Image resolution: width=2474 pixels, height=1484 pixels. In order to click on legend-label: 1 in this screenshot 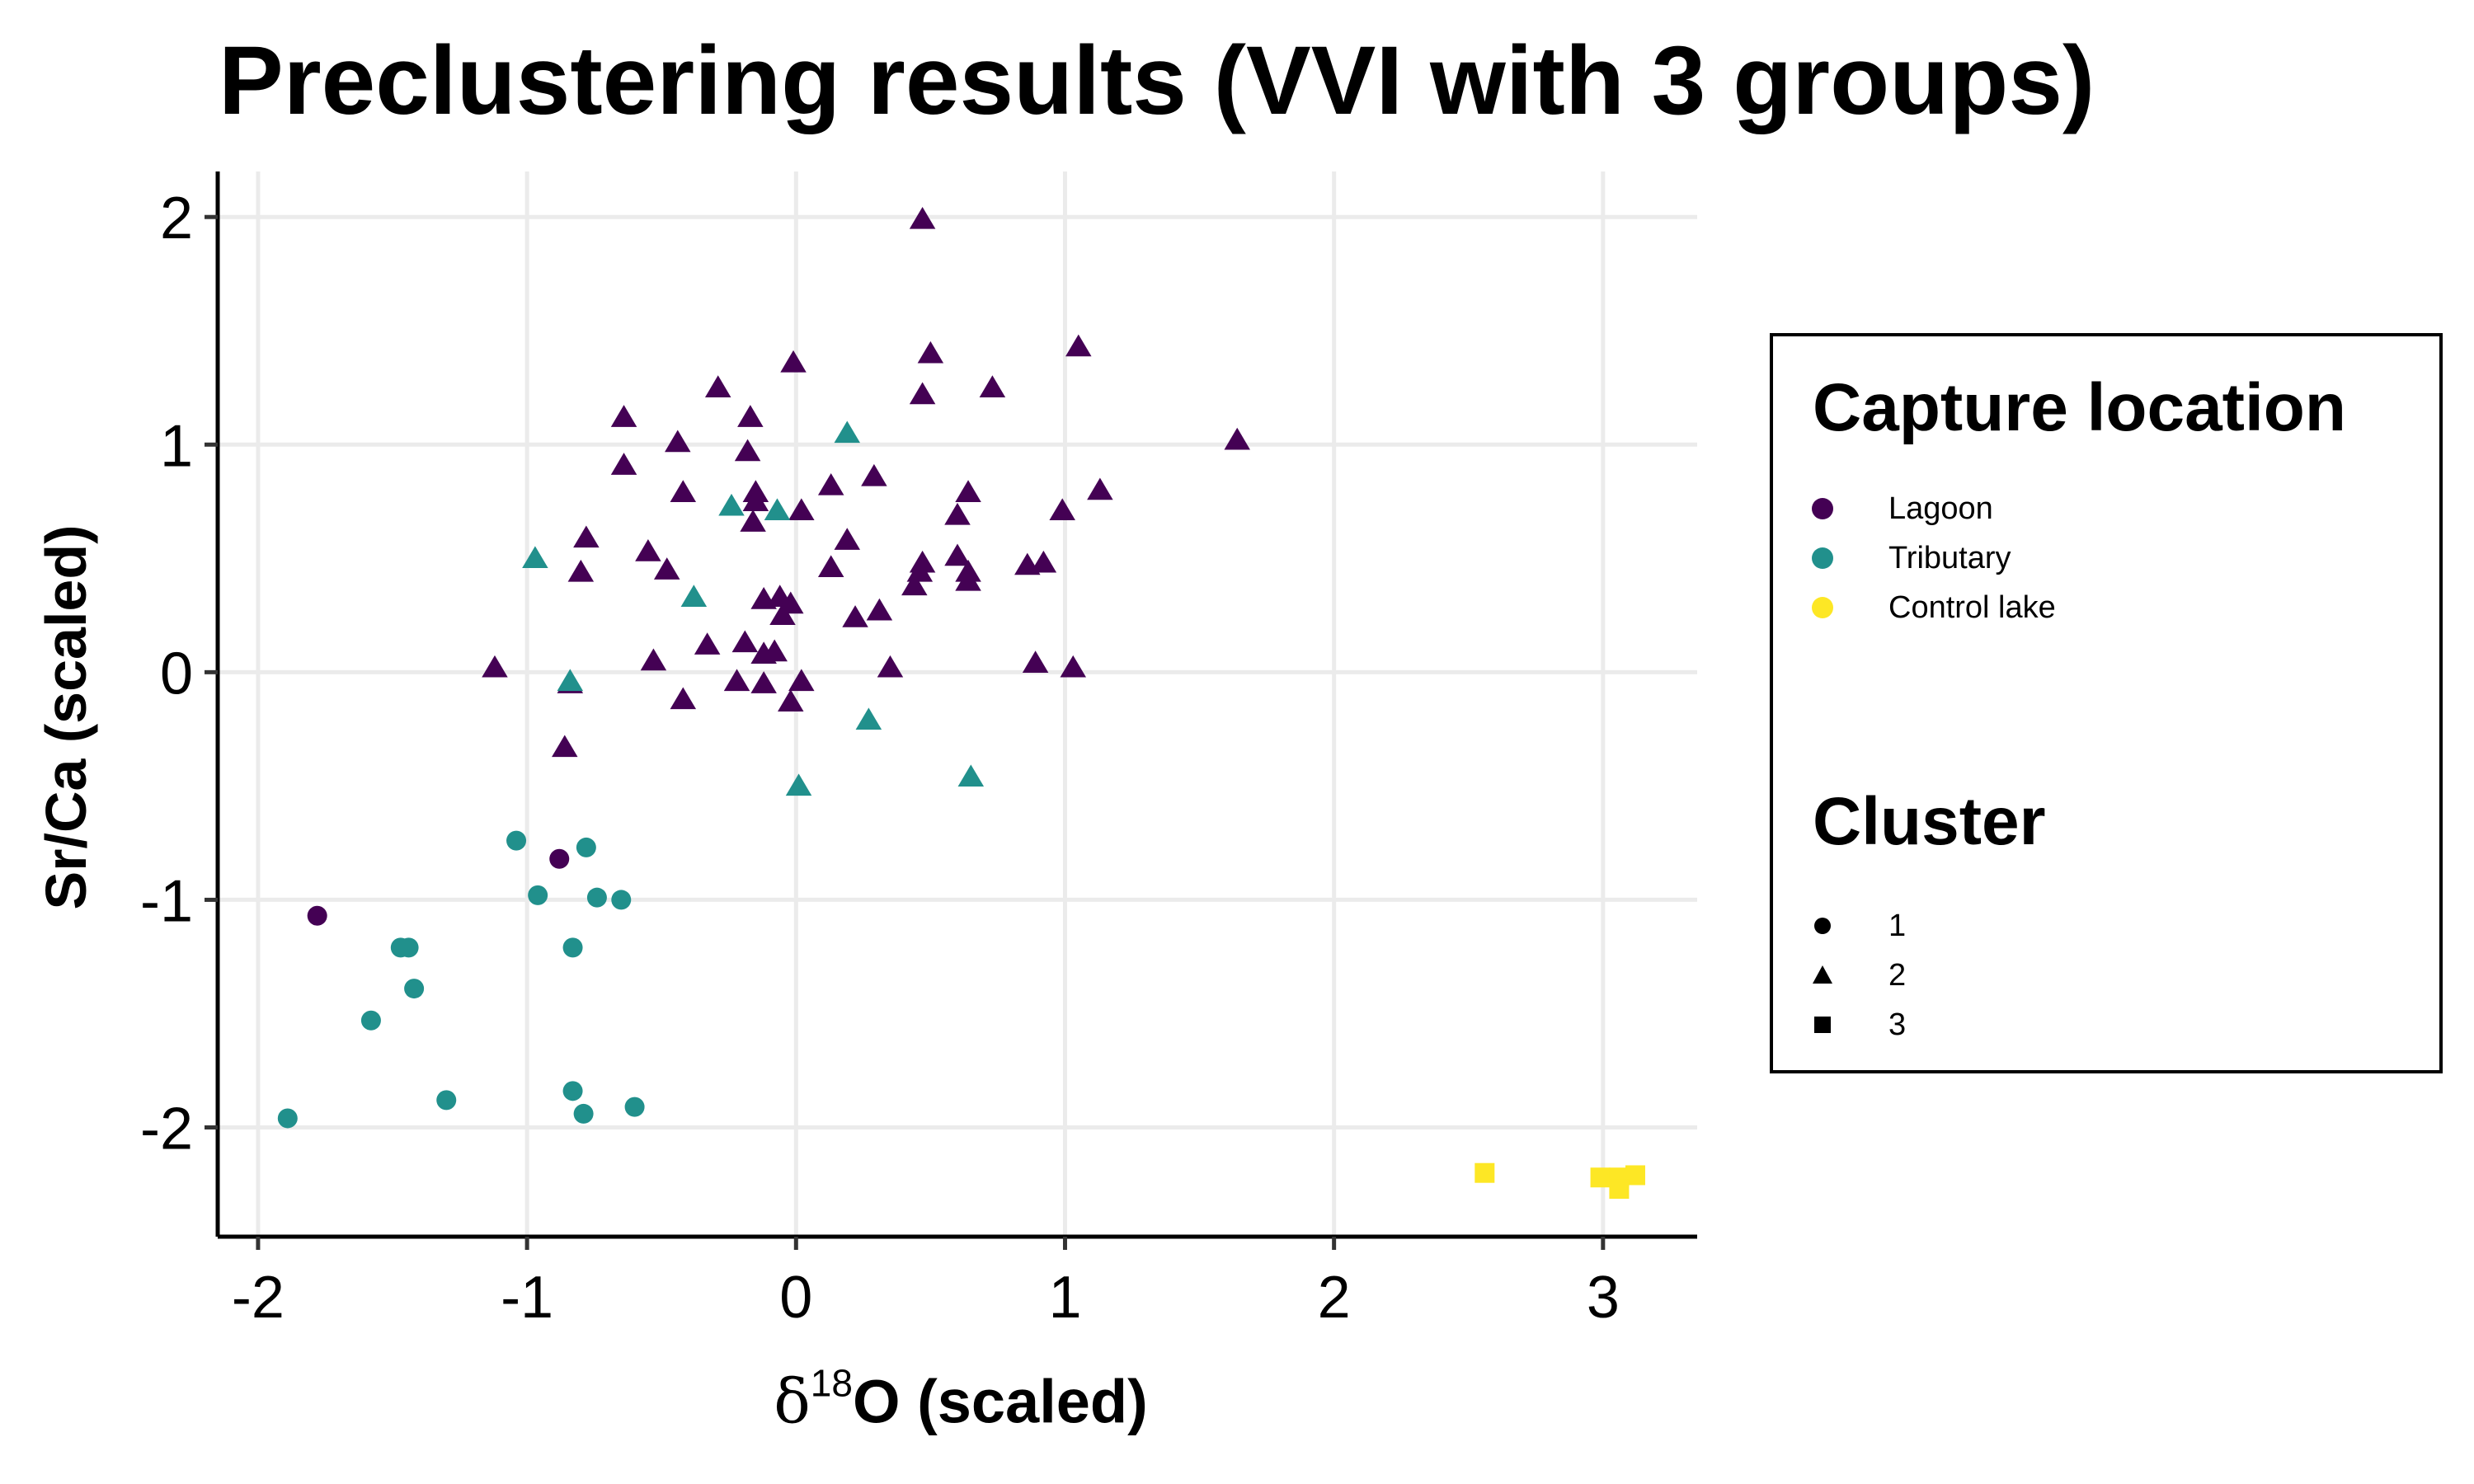, I will do `click(1897, 925)`.